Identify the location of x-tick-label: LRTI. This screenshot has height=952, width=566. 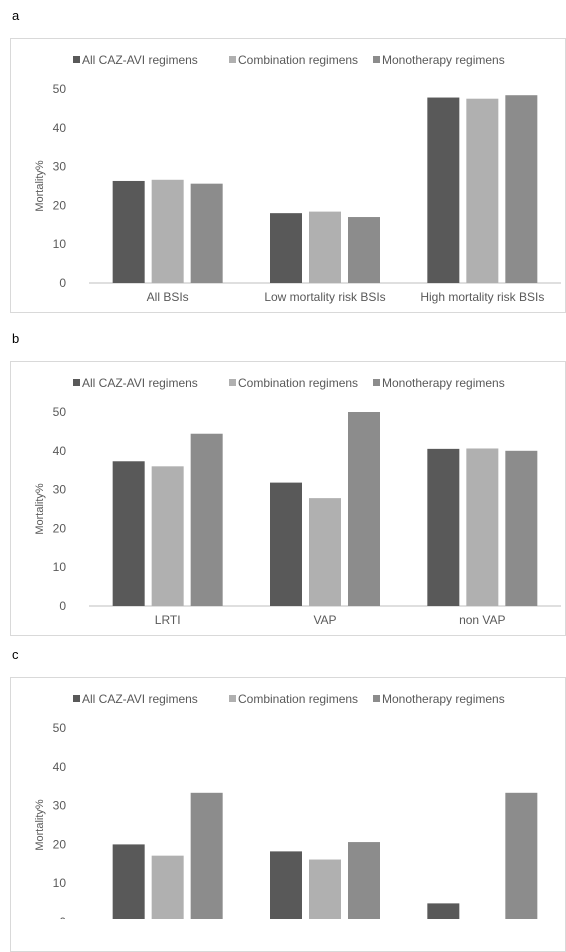
(168, 620).